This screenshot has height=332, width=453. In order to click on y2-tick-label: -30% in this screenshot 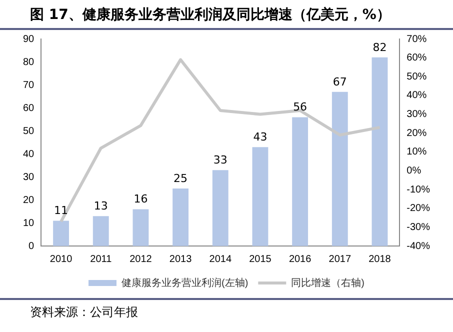, I will do `click(418, 227)`.